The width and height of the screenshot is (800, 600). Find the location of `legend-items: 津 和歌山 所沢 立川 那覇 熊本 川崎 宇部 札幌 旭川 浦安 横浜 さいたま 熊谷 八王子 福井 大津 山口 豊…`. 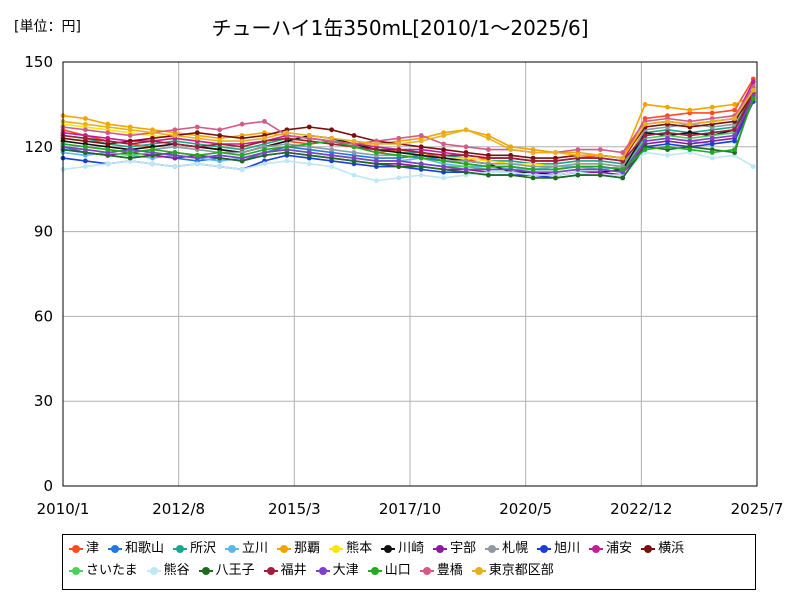

legend-items: 津 和歌山 所沢 立川 那覇 熊本 川崎 宇部 札幌 旭川 浦安 横浜 さいたま 熊谷 八王子 福井 大津 山口 豊… is located at coordinates (410, 560).